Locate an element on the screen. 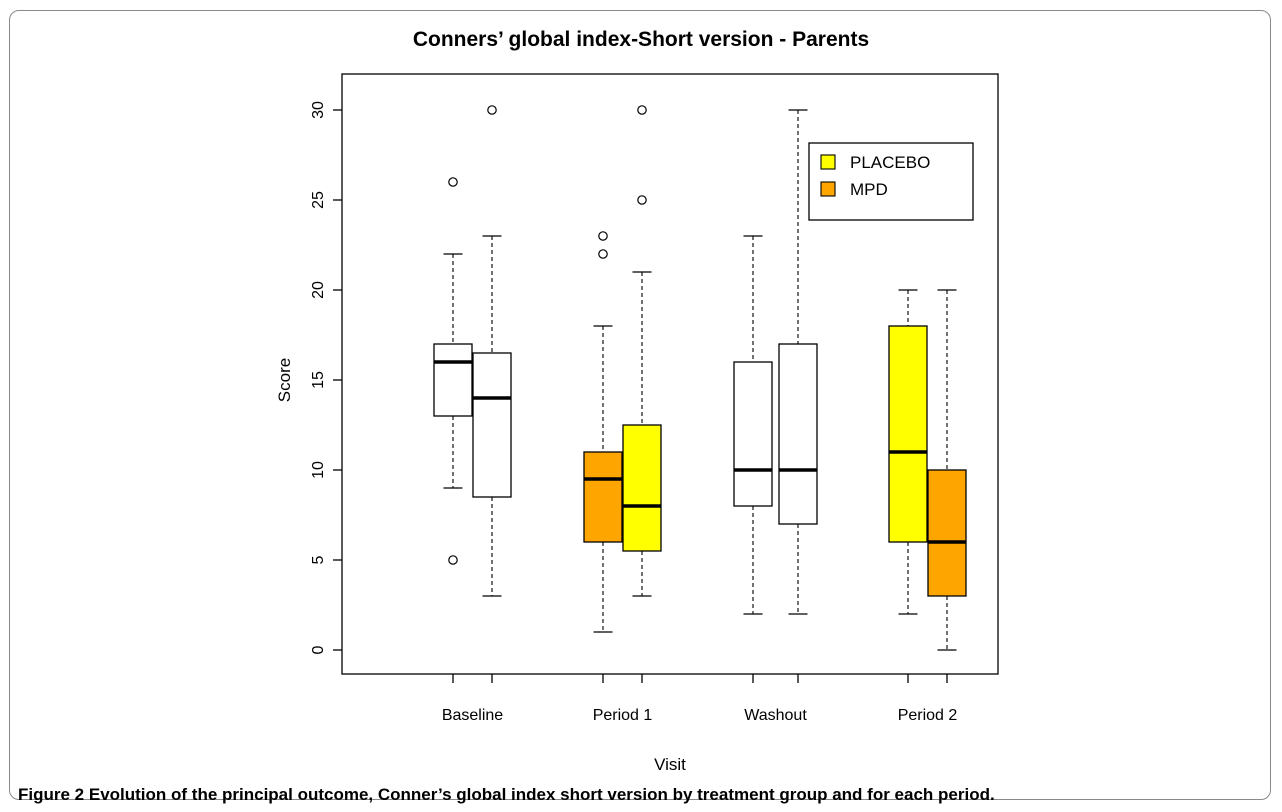 Image resolution: width=1282 pixels, height=812 pixels. x-axis-label: Visit is located at coordinates (670, 764).